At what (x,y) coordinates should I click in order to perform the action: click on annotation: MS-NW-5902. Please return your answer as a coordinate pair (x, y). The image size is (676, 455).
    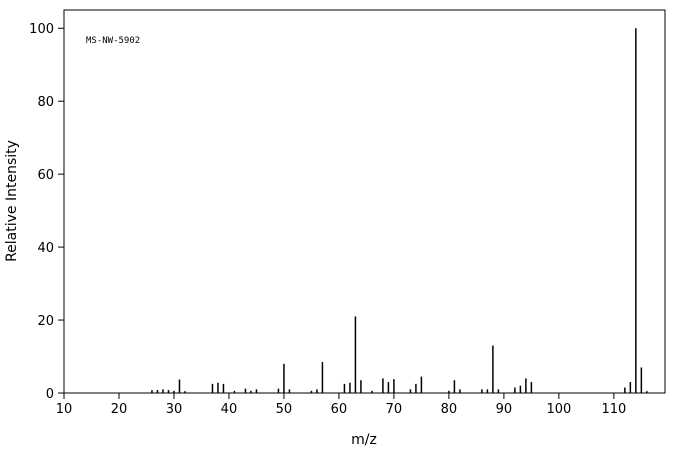
    Looking at the image, I should click on (113, 41).